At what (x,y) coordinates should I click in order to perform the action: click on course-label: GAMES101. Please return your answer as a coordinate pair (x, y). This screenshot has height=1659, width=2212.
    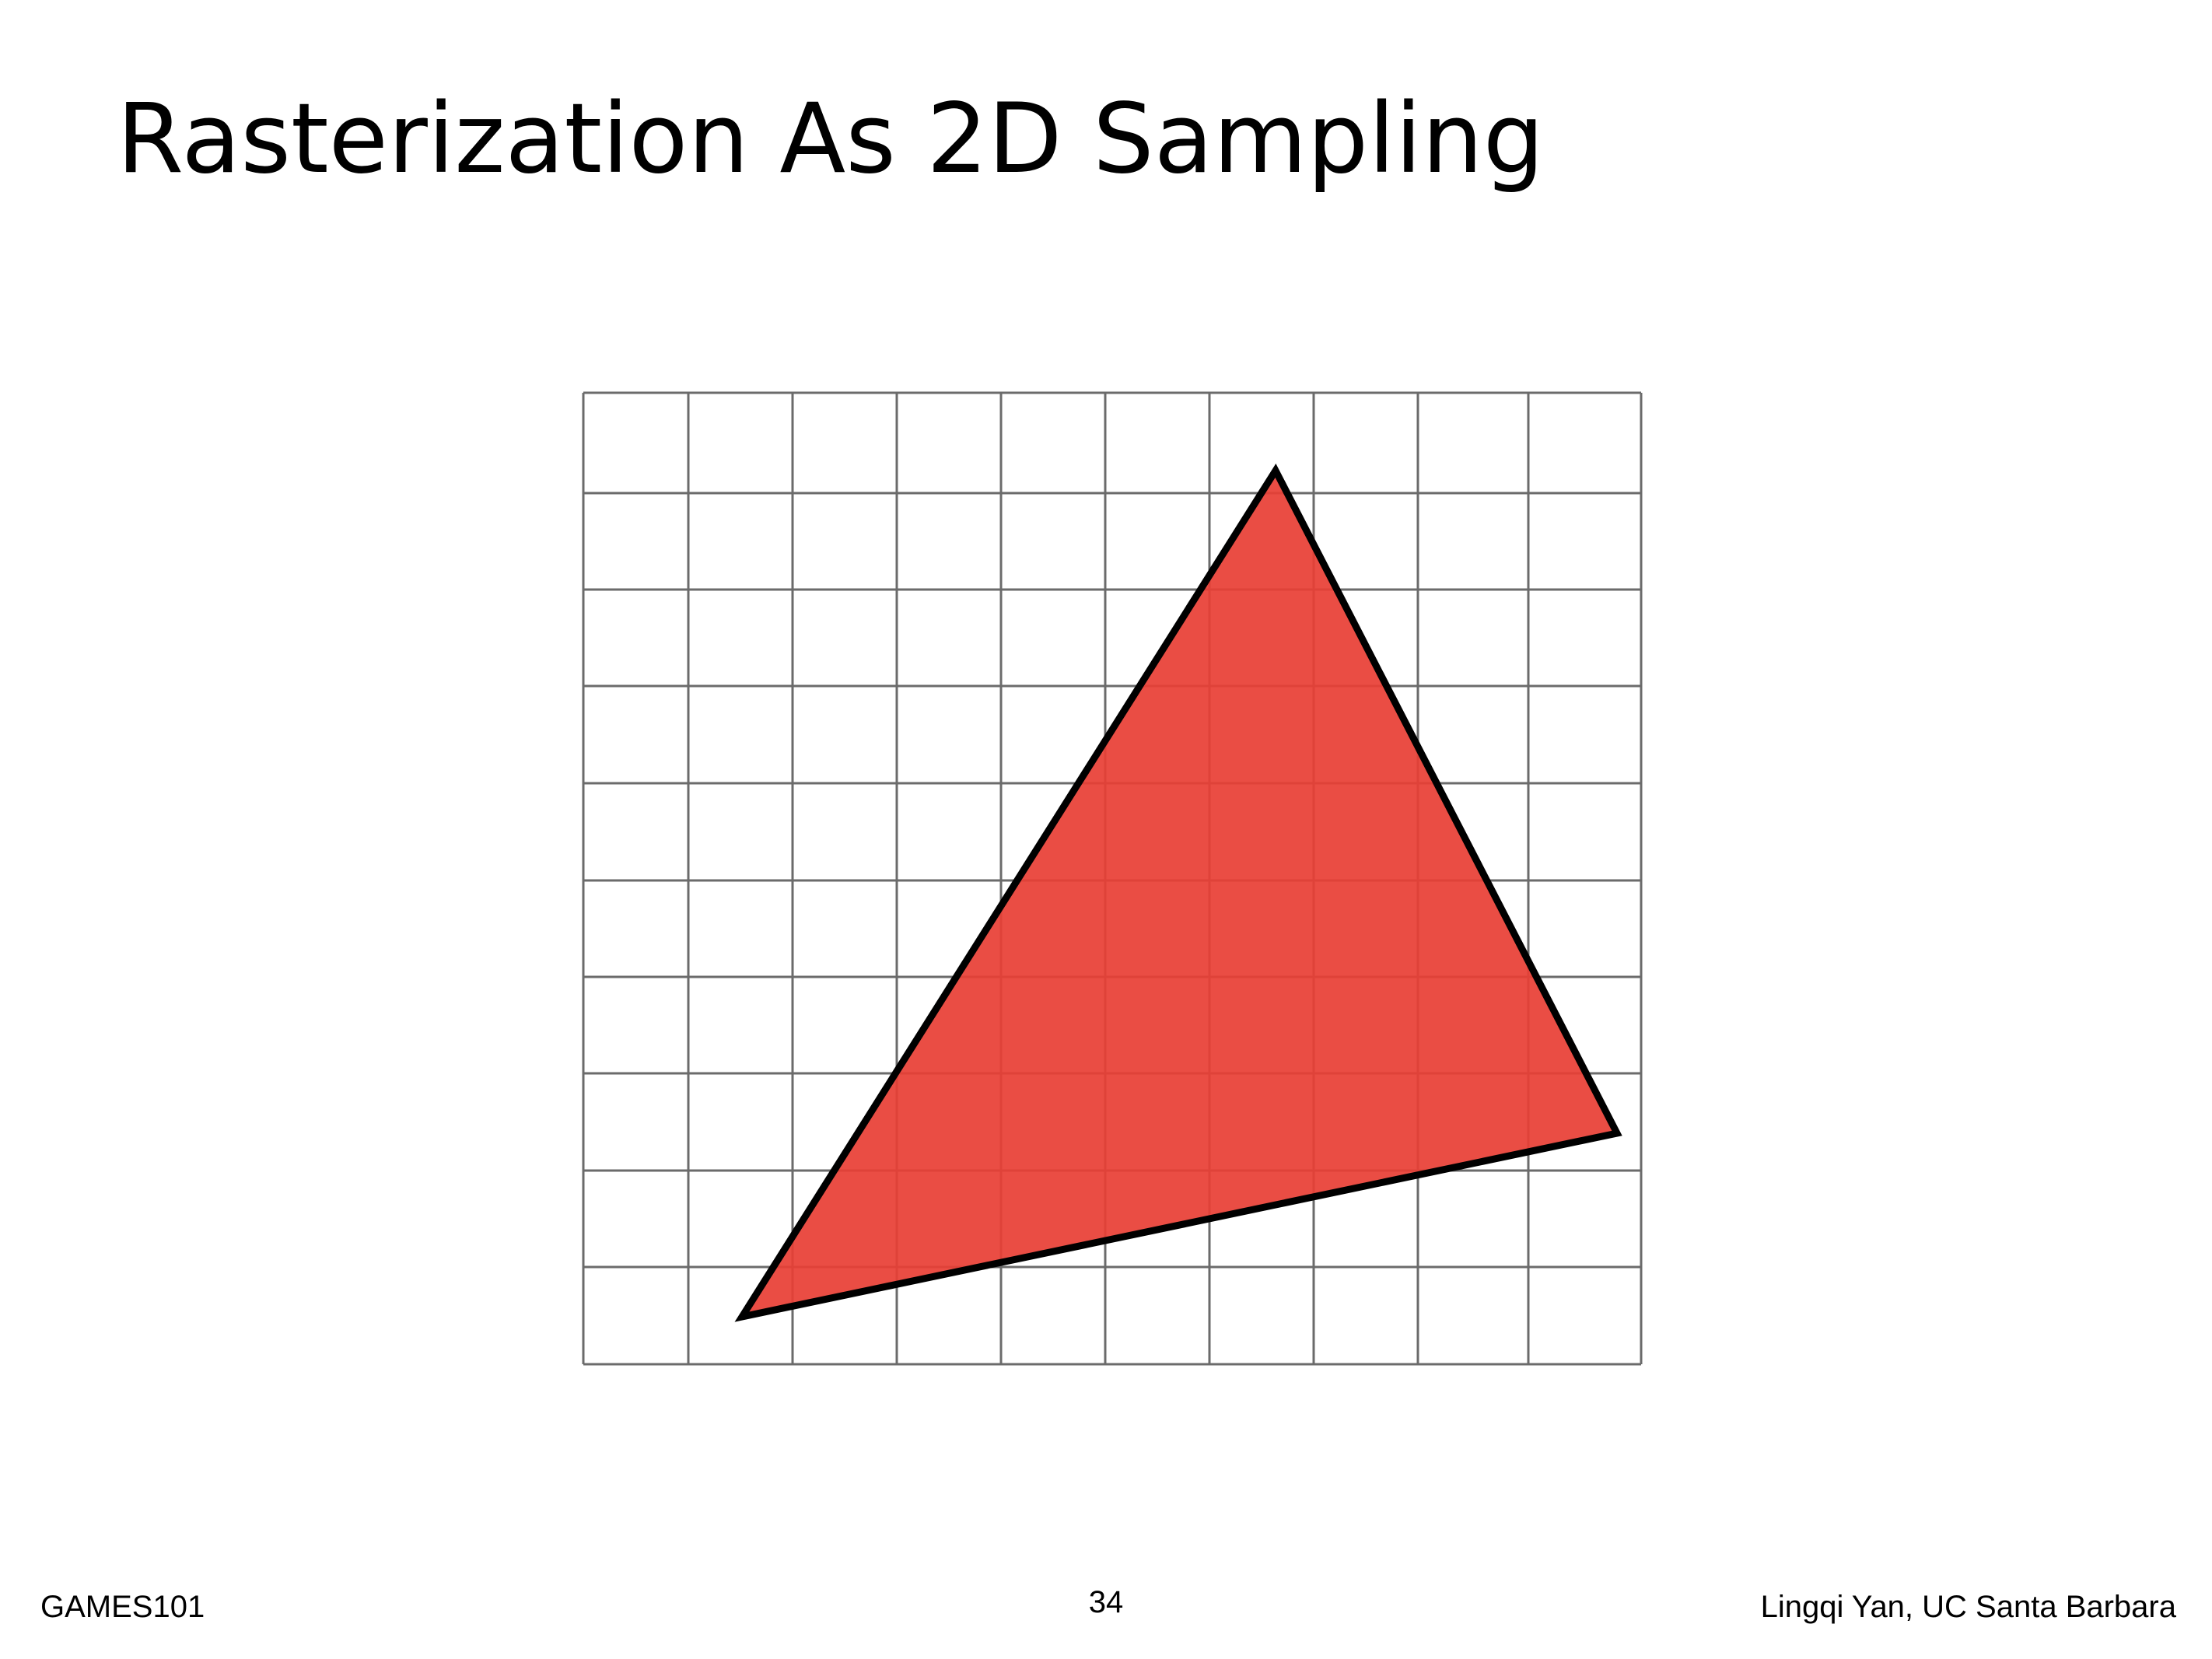
    Looking at the image, I should click on (122, 1606).